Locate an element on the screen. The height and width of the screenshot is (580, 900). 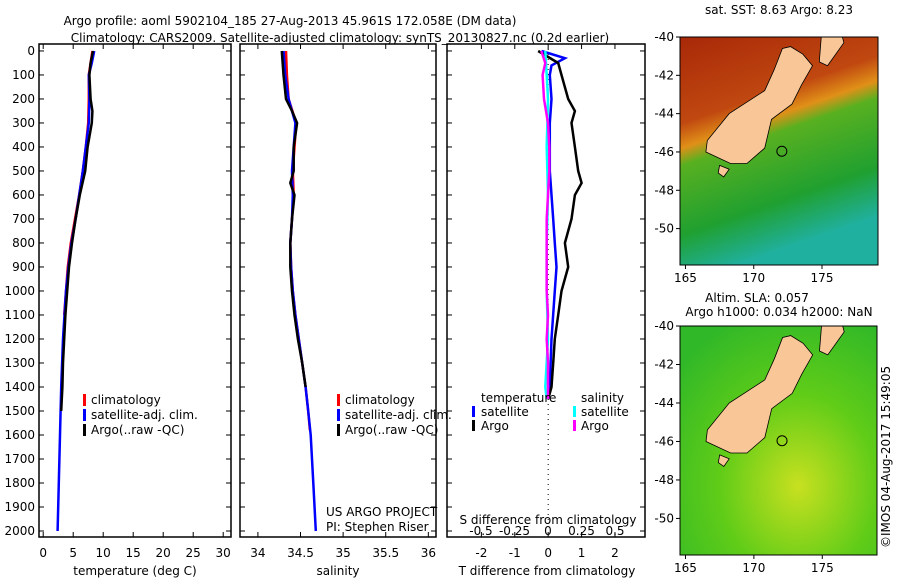
series-t-satellite is located at coordinates (555, 224).